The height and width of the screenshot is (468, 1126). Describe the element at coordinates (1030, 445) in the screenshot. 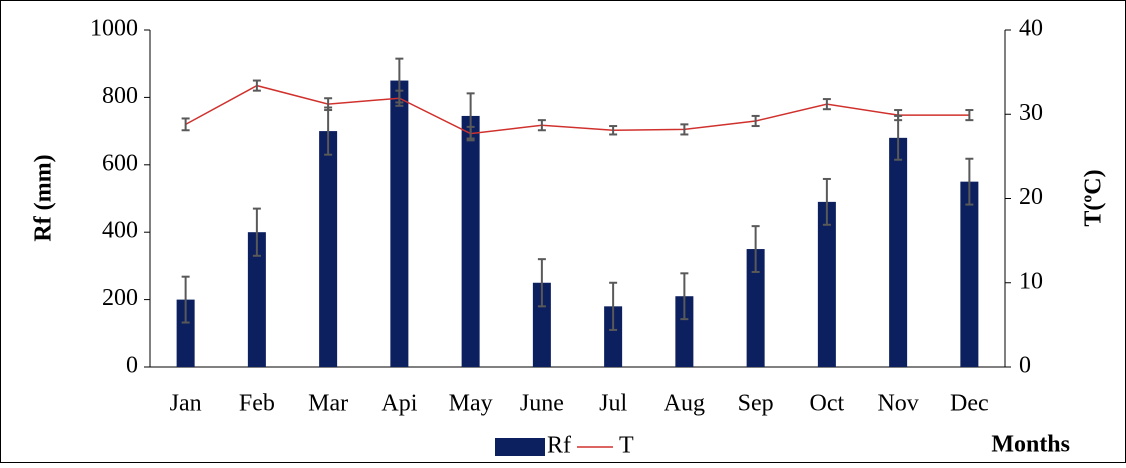

I see `x-axis-label: Months` at that location.